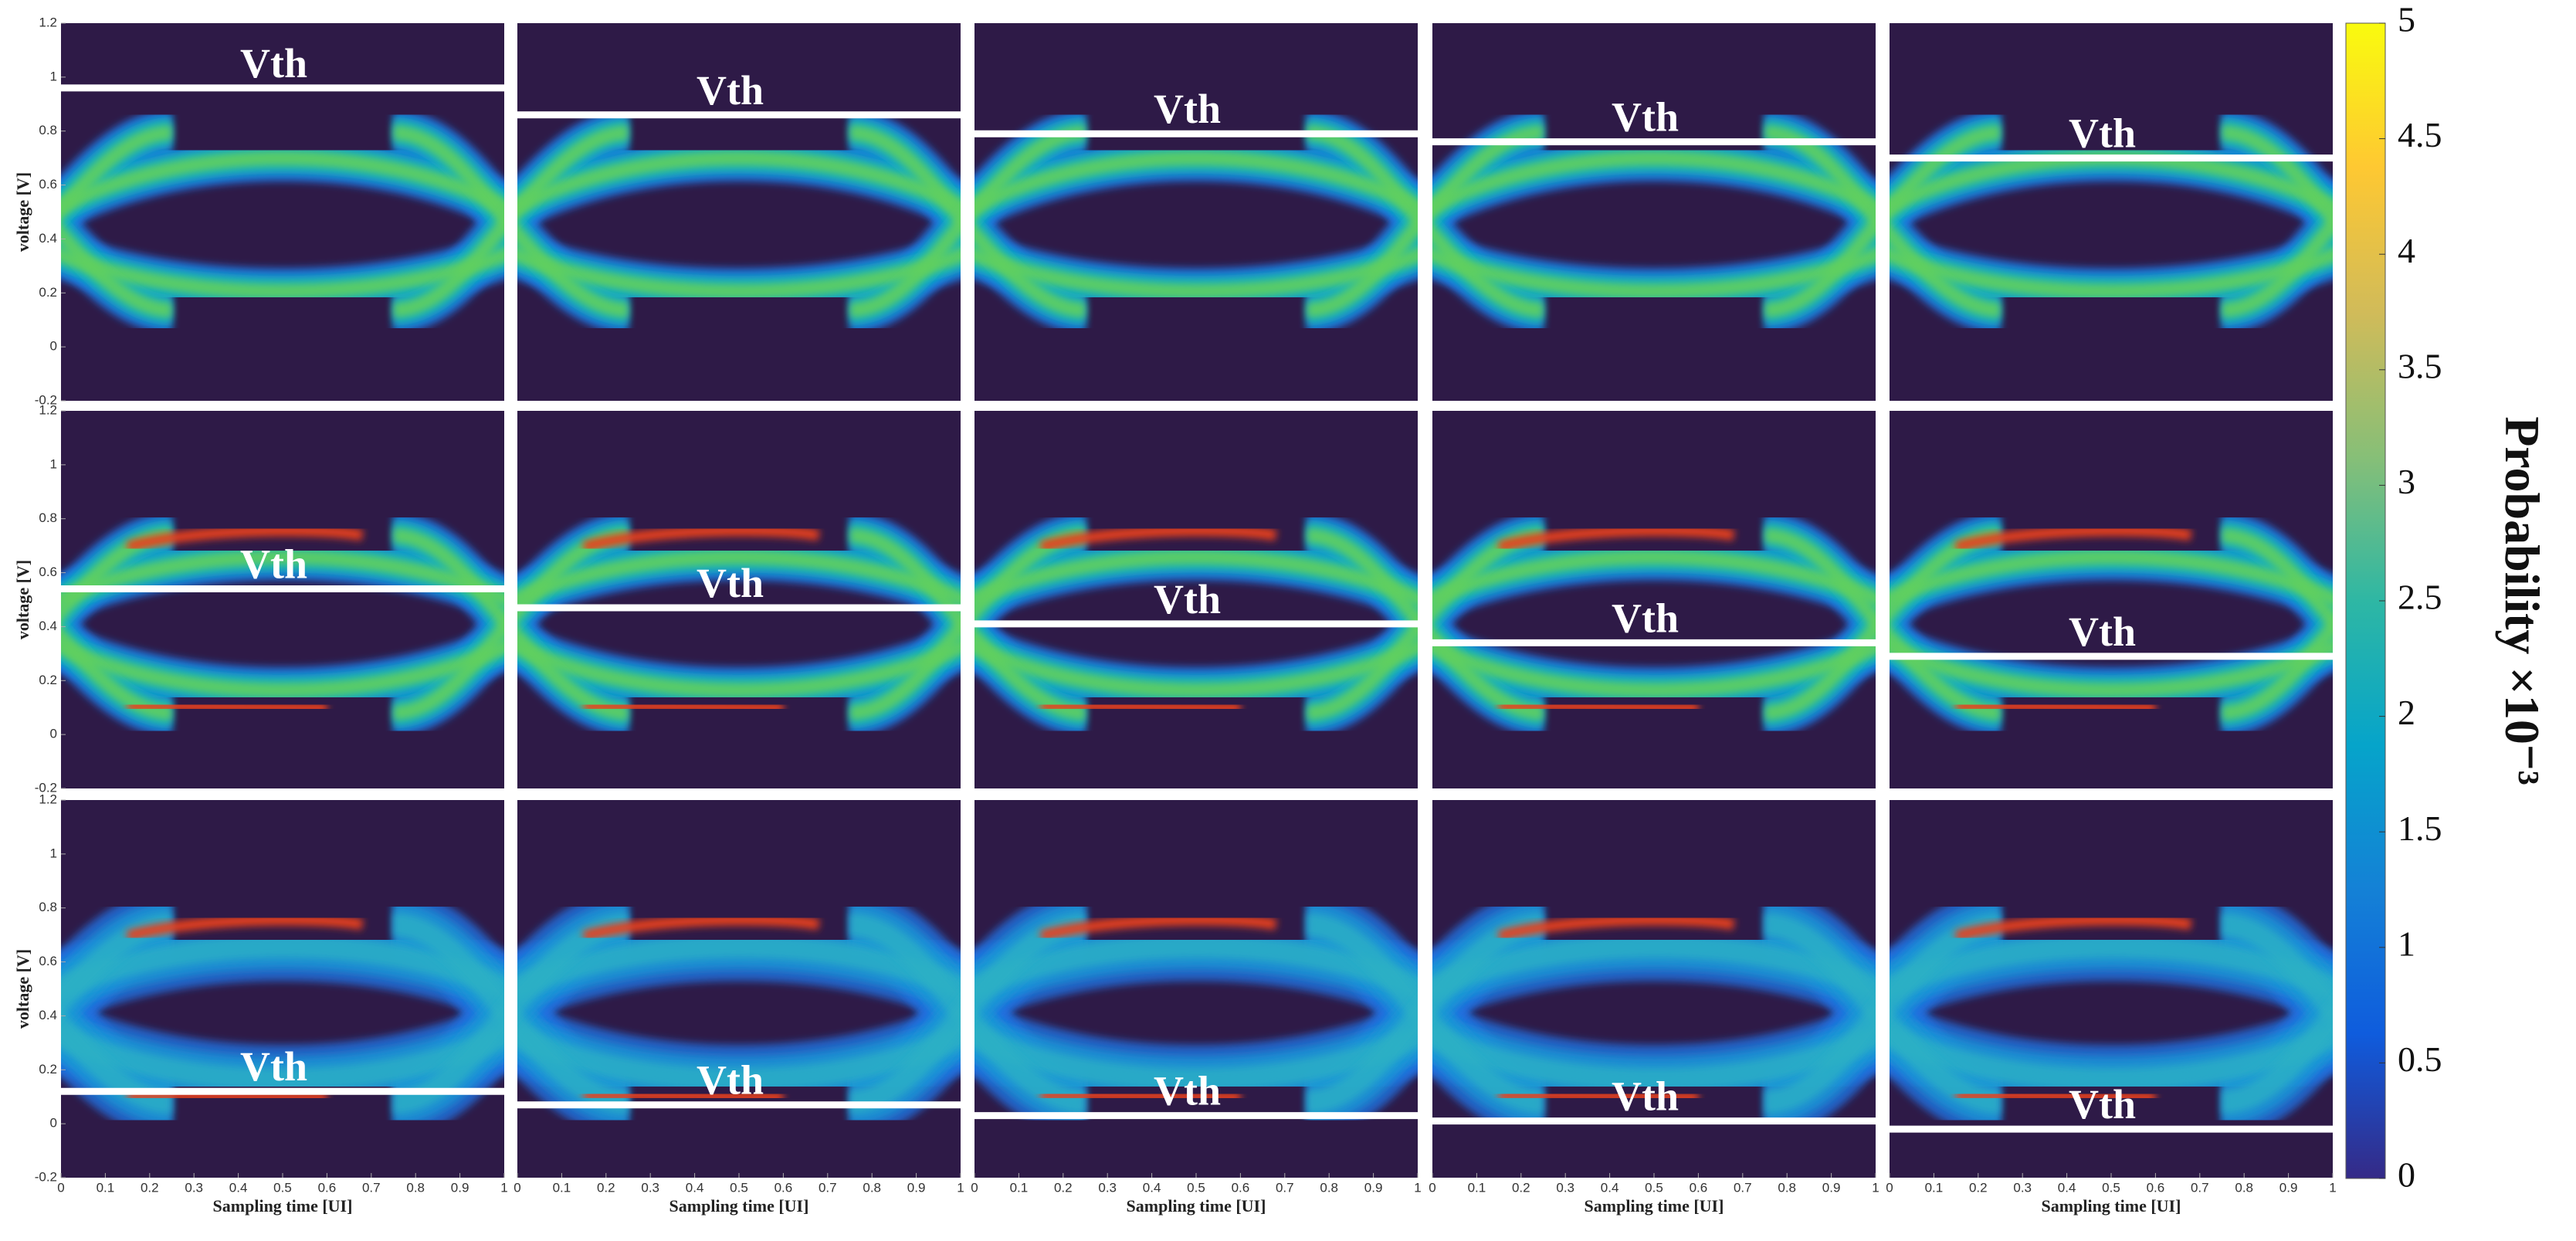  I want to click on x-tick-label: 0.6, so click(327, 1187).